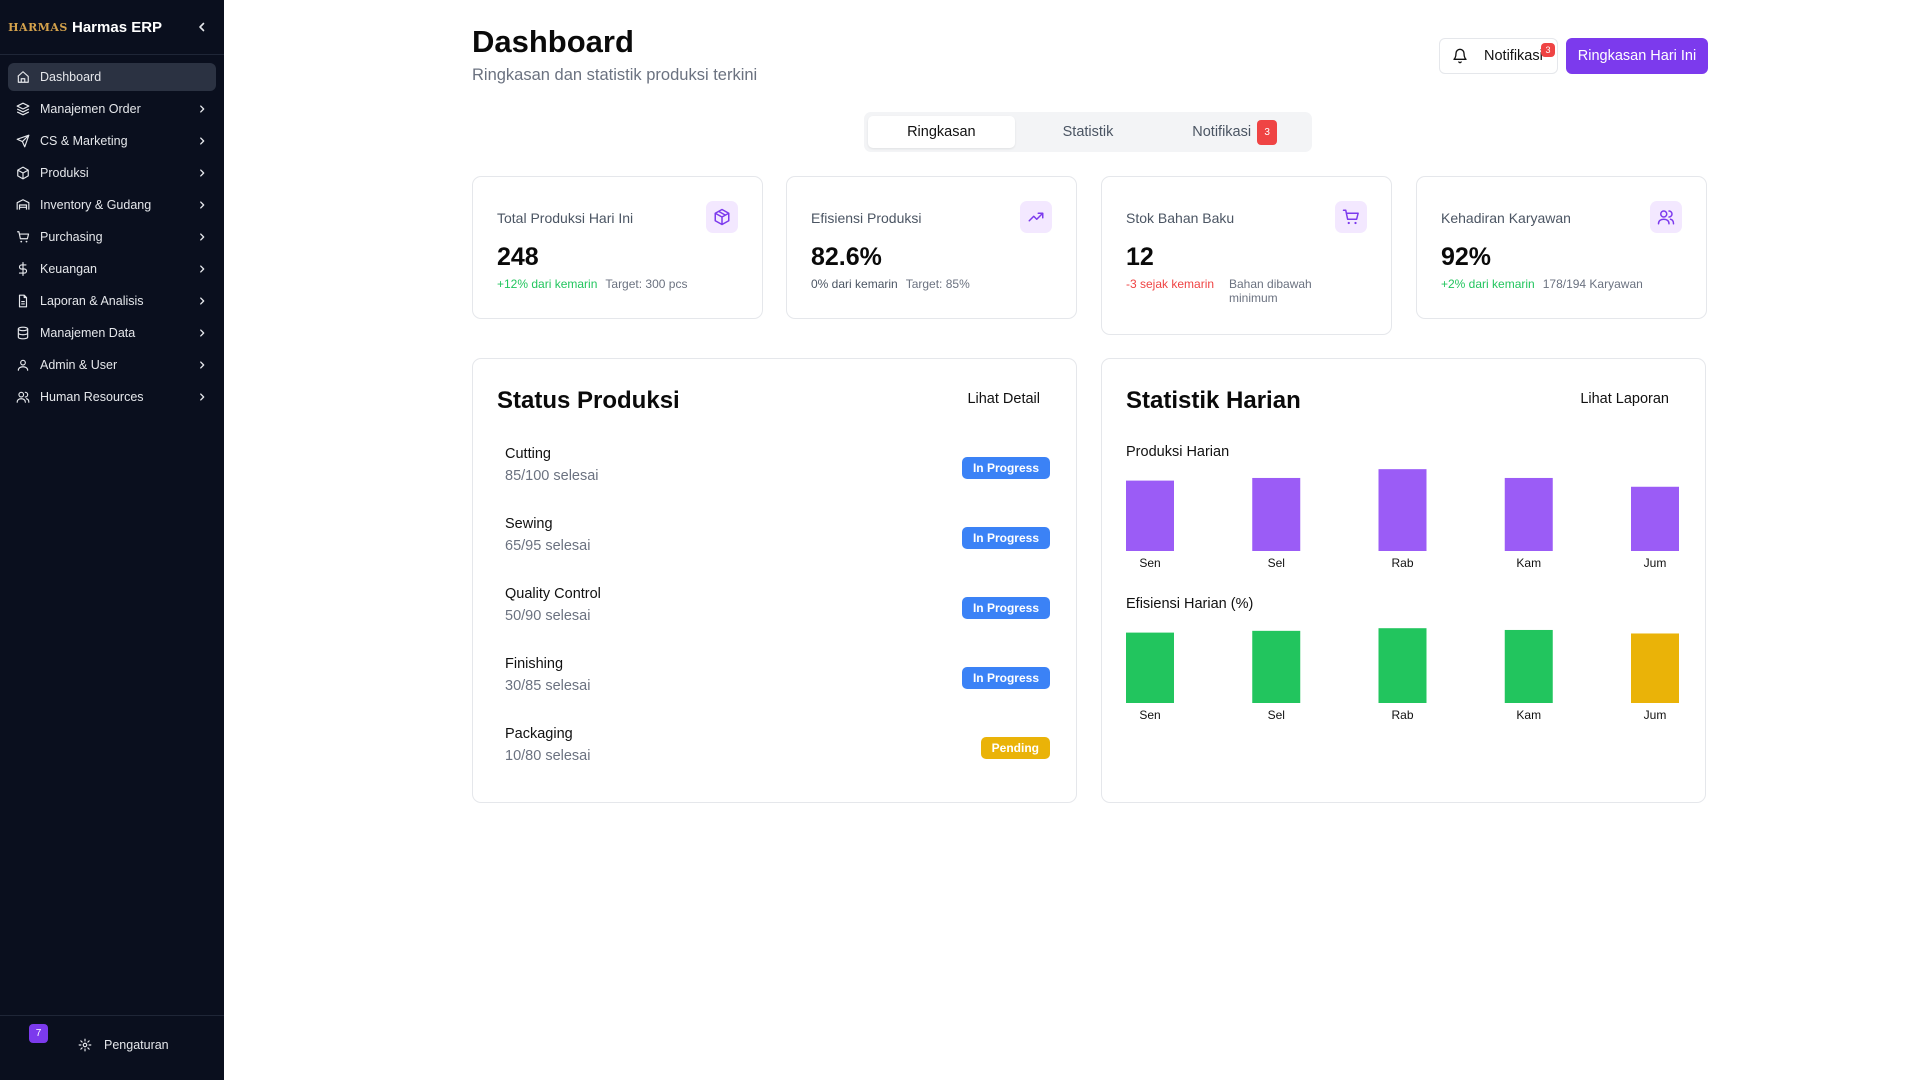 Image resolution: width=1920 pixels, height=1080 pixels. Describe the element at coordinates (1140, 257) in the screenshot. I see `stat-value: 12` at that location.